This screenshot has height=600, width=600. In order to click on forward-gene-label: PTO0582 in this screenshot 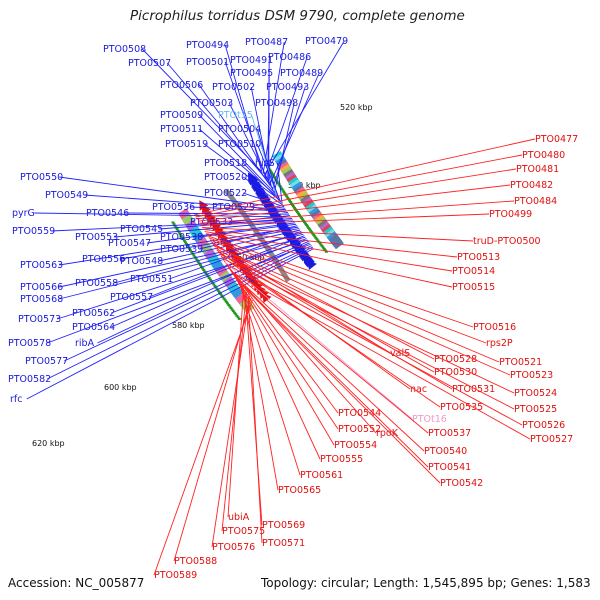, I will do `click(29, 379)`.